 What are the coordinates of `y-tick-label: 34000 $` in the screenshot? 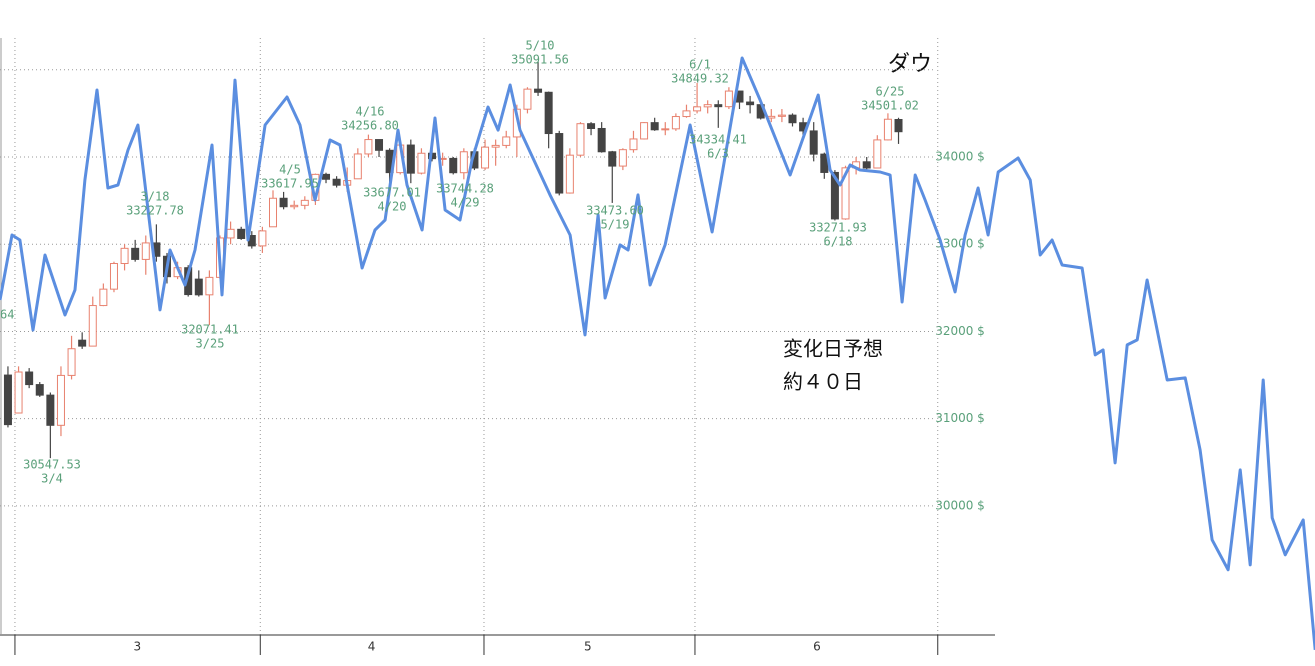 It's located at (960, 157).